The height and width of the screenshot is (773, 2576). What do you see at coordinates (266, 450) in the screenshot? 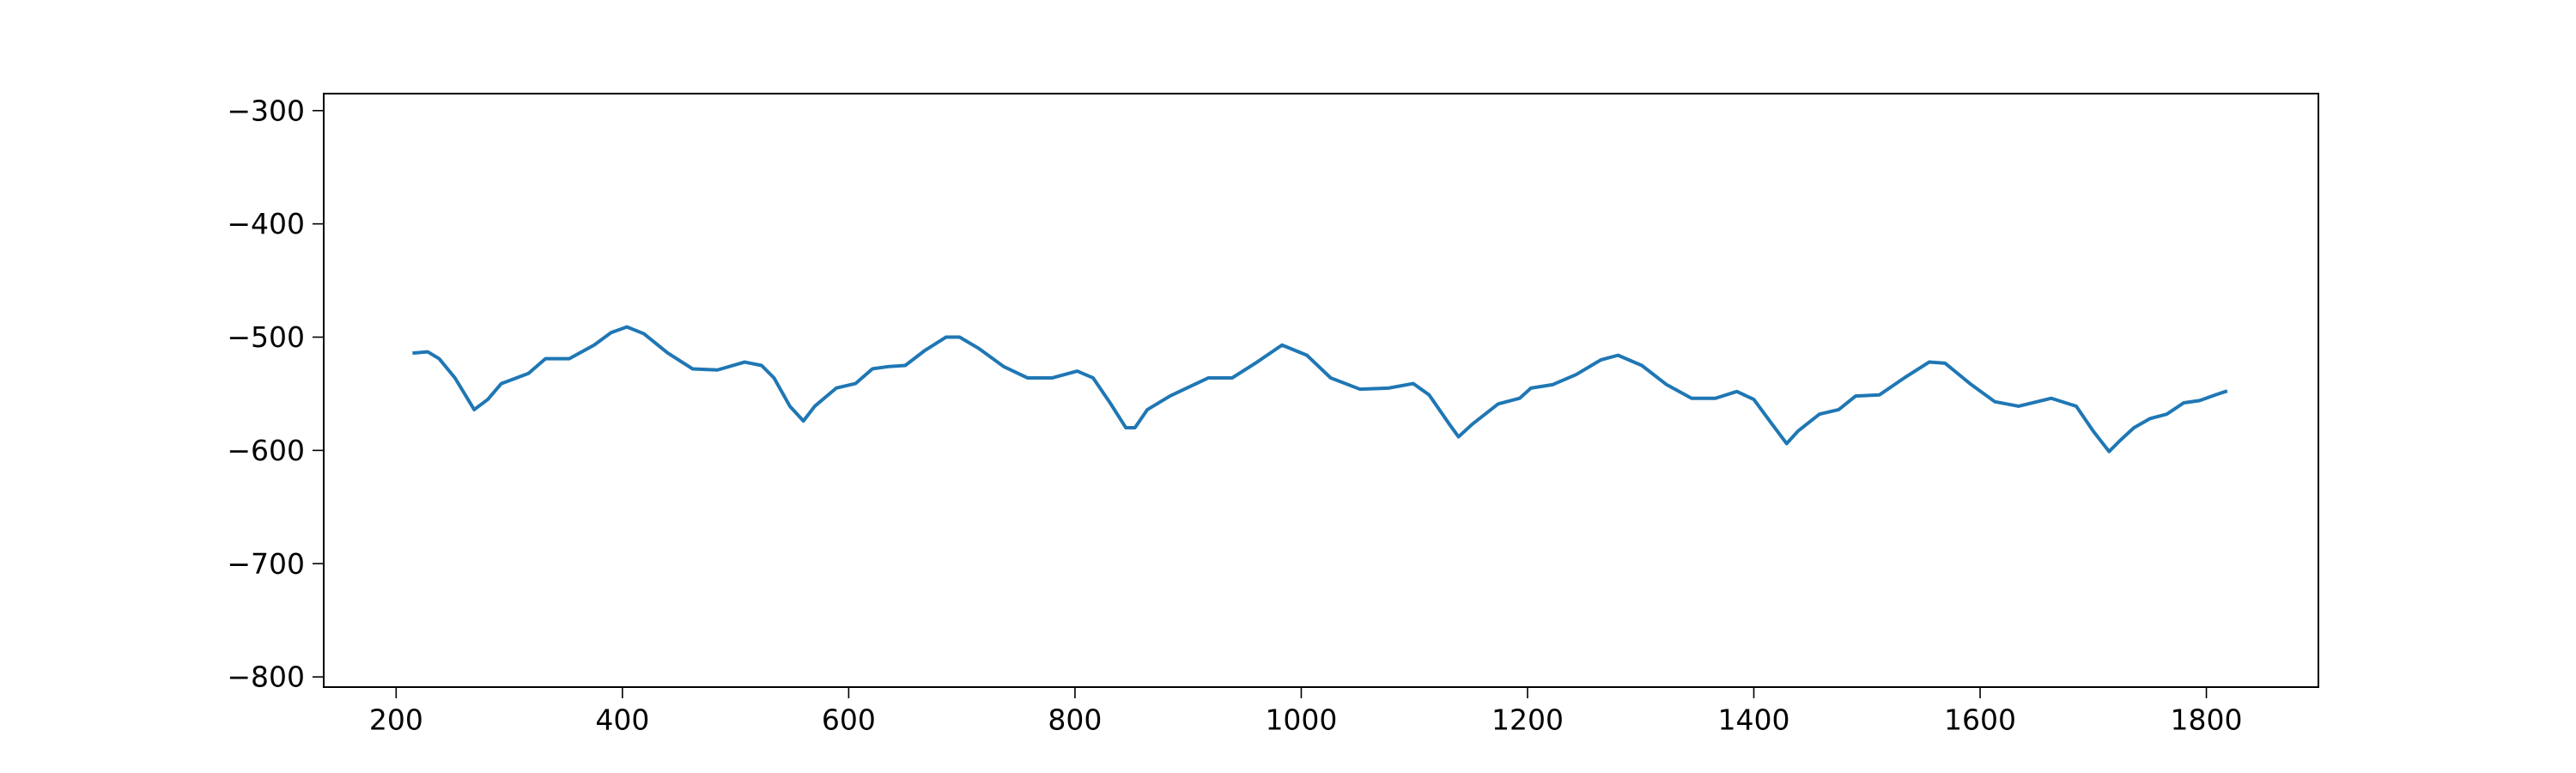
I see `y-tick-label: −600` at bounding box center [266, 450].